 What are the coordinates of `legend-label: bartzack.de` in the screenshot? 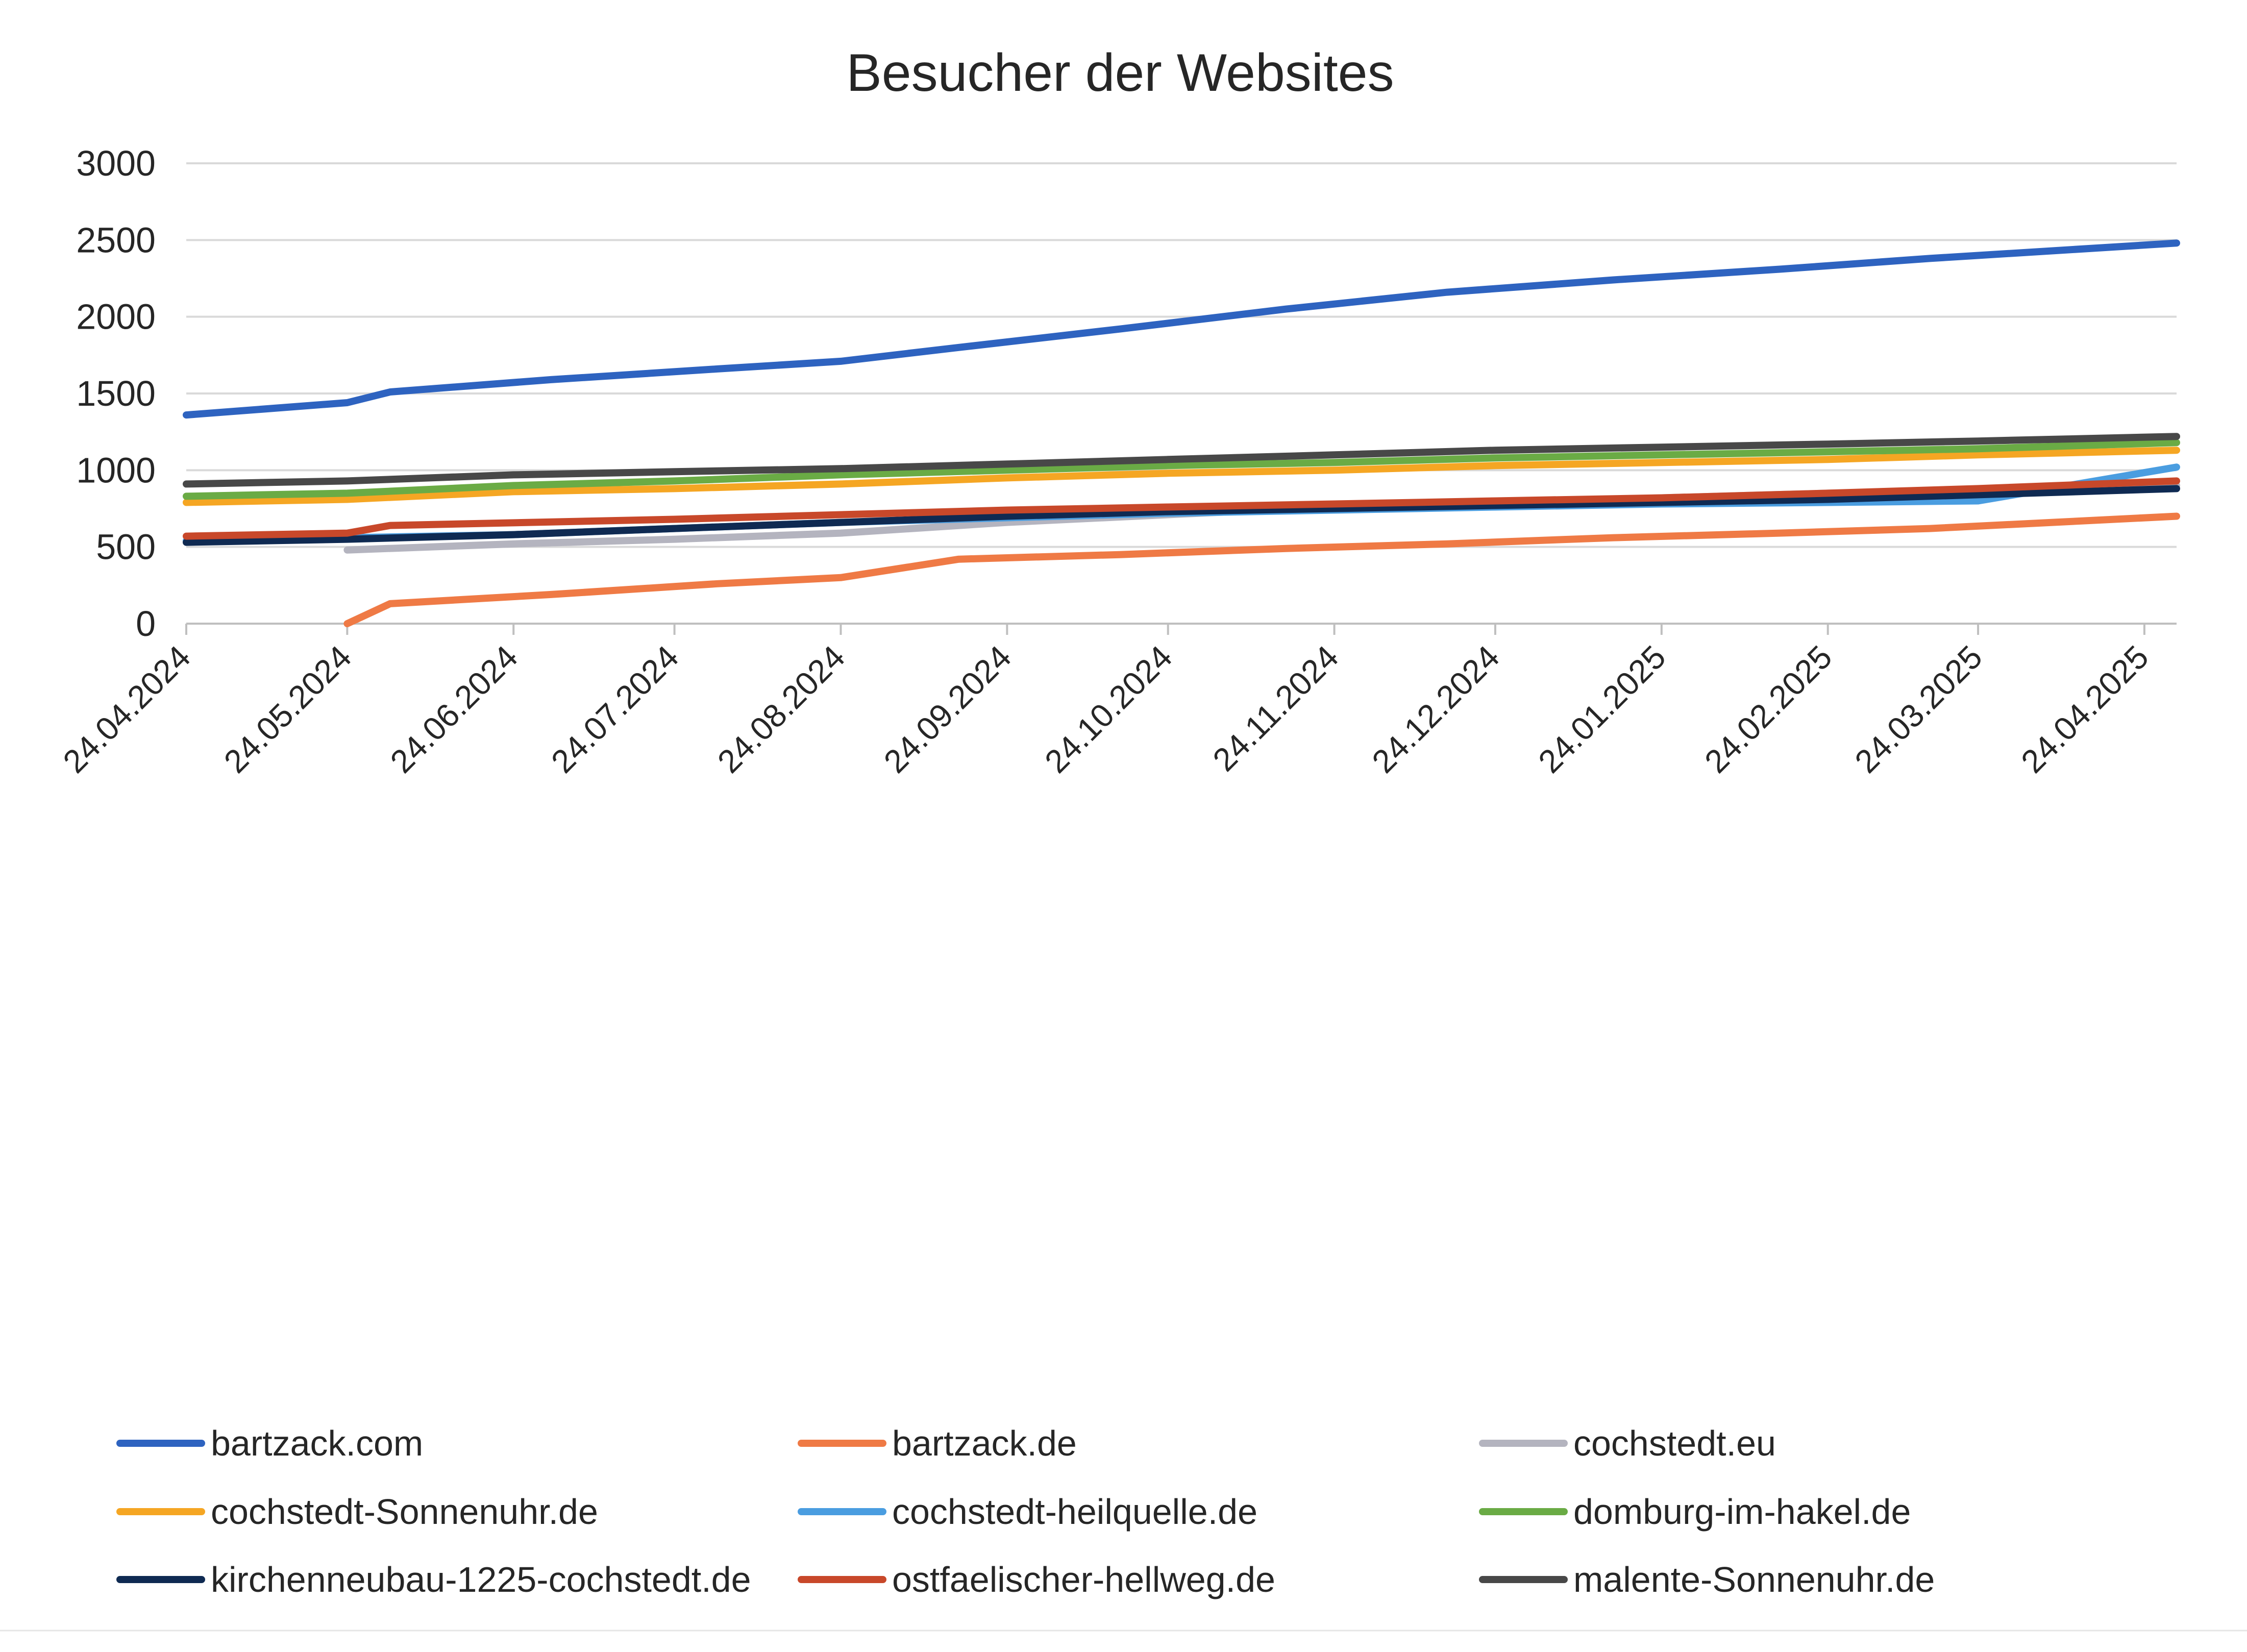 It's located at (984, 1443).